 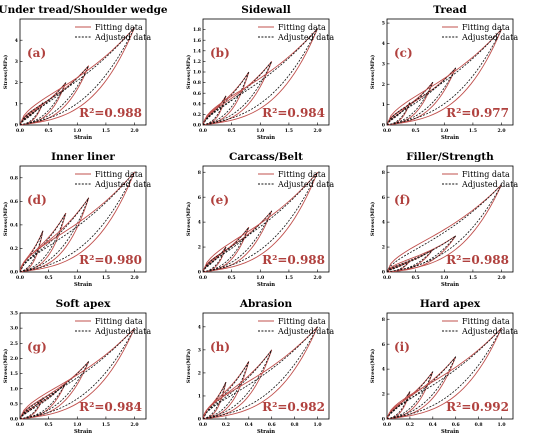 I want to click on panel-label: (a), so click(x=36, y=53).